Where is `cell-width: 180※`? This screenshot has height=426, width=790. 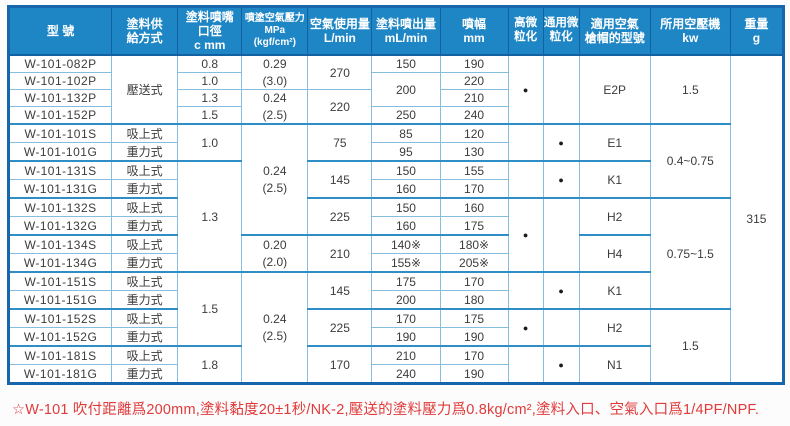 cell-width: 180※ is located at coordinates (474, 244).